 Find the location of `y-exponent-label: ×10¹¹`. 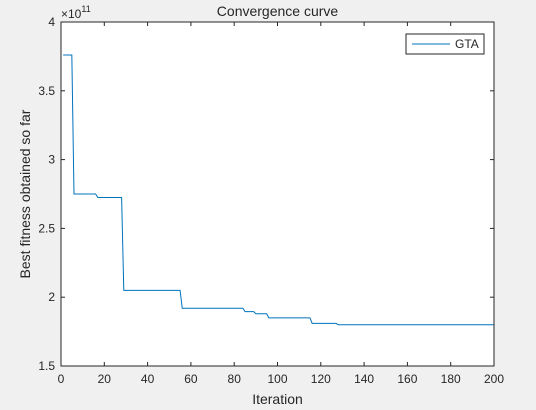

y-exponent-label: ×10¹¹ is located at coordinates (76, 12).